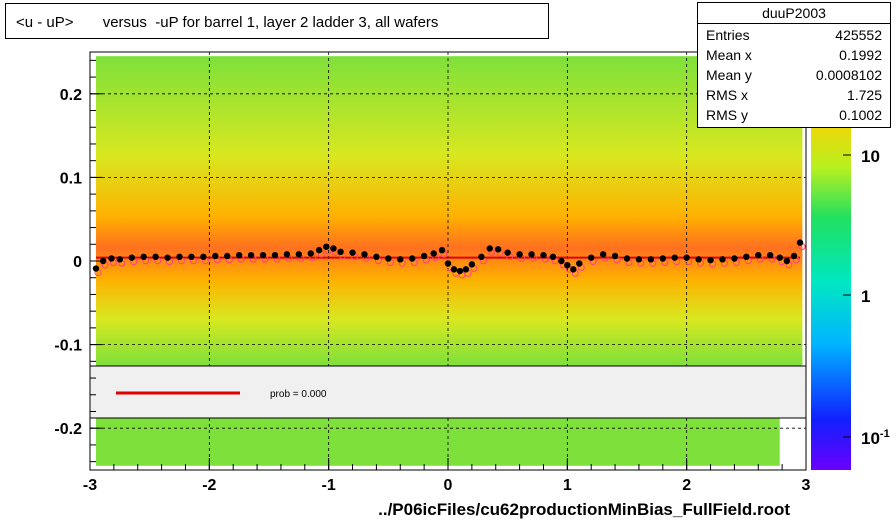 This screenshot has height=524, width=896. Describe the element at coordinates (68, 346) in the screenshot. I see `y-tick-label: -0.1` at that location.